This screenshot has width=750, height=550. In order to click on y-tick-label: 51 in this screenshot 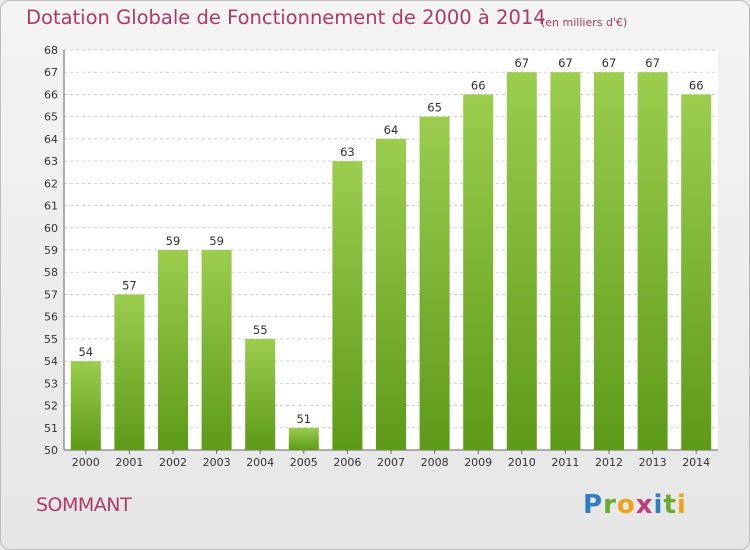, I will do `click(51, 428)`.